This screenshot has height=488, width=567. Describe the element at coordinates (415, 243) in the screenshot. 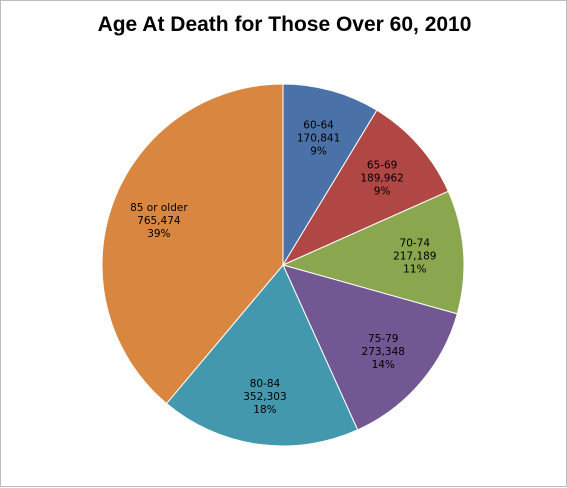

I see `data-label-category: 70-74` at that location.